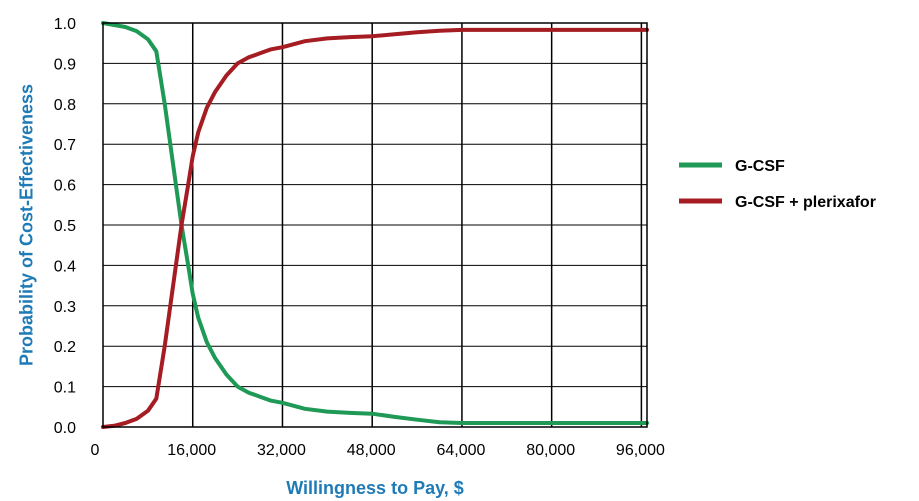 This screenshot has height=501, width=919. Describe the element at coordinates (191, 450) in the screenshot. I see `x-tick-label: 16,000` at that location.